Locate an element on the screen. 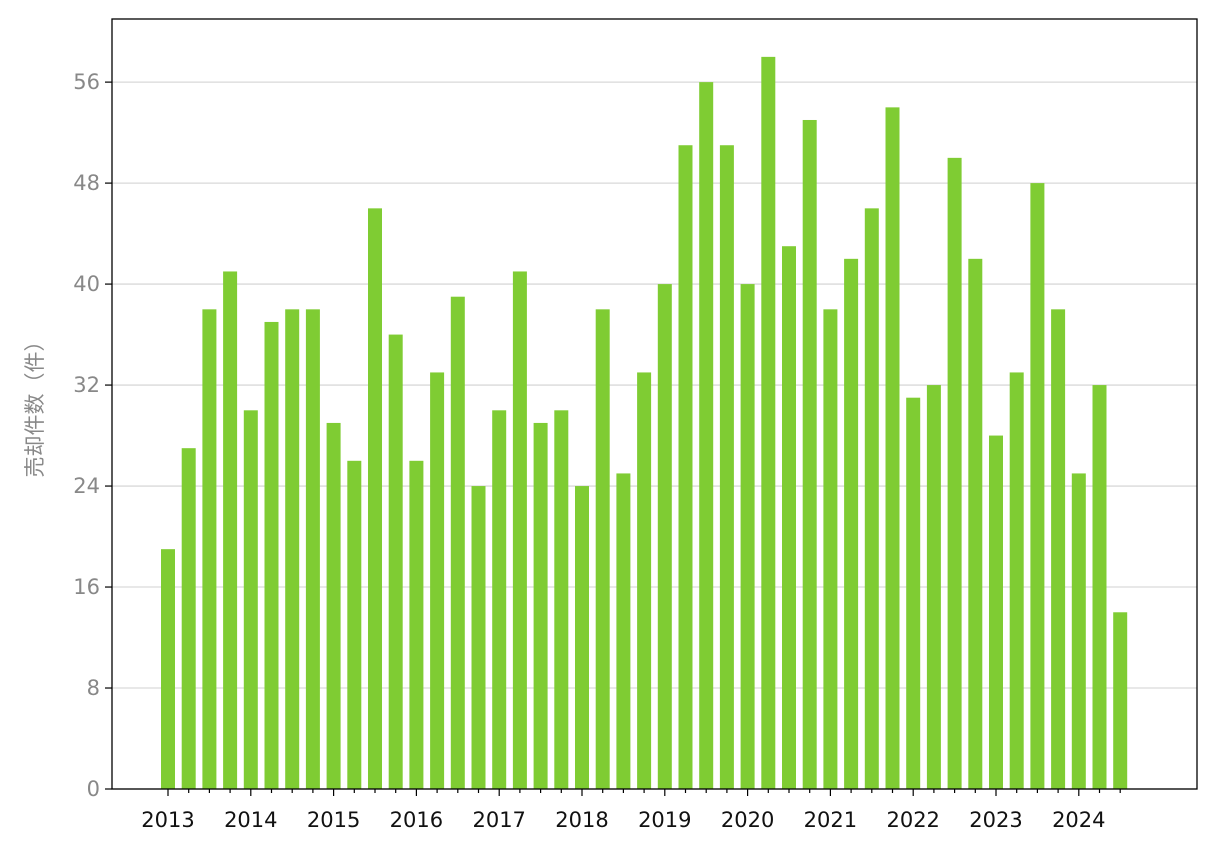 The width and height of the screenshot is (1216, 855). x-tick-label: 2016 is located at coordinates (416, 820).